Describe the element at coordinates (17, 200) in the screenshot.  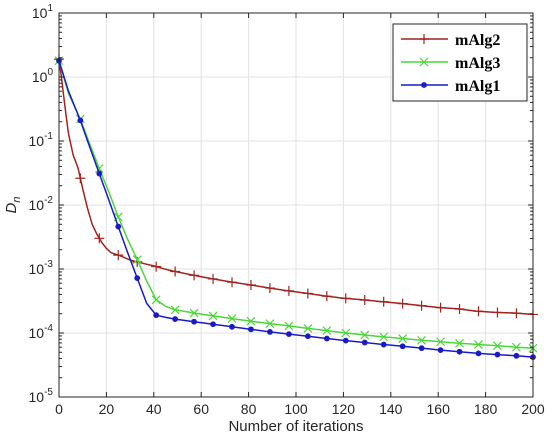
I see `y-axis-title-subscript: n` at that location.